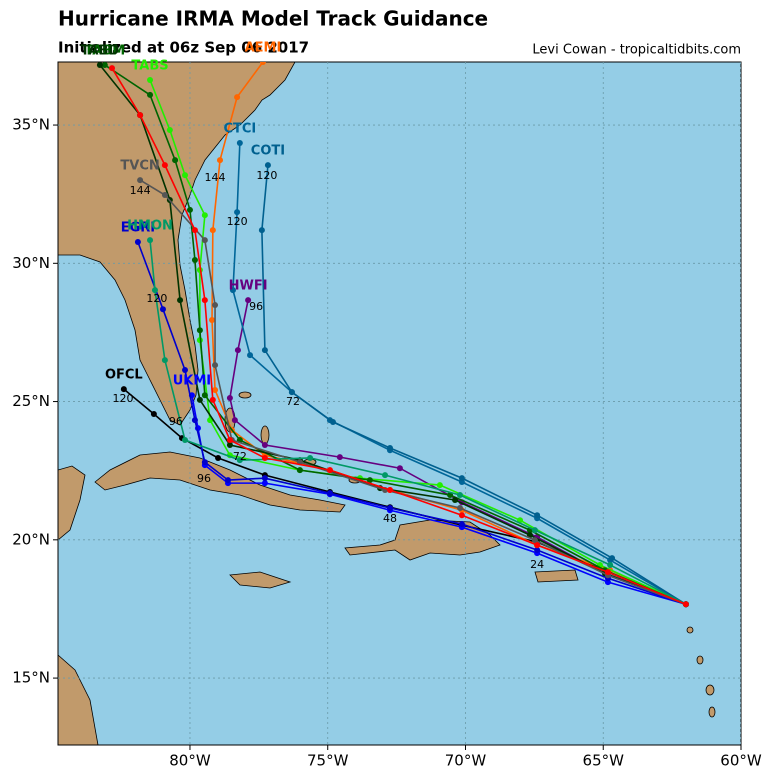  I want to click on track-label: OFCL, so click(124, 375).